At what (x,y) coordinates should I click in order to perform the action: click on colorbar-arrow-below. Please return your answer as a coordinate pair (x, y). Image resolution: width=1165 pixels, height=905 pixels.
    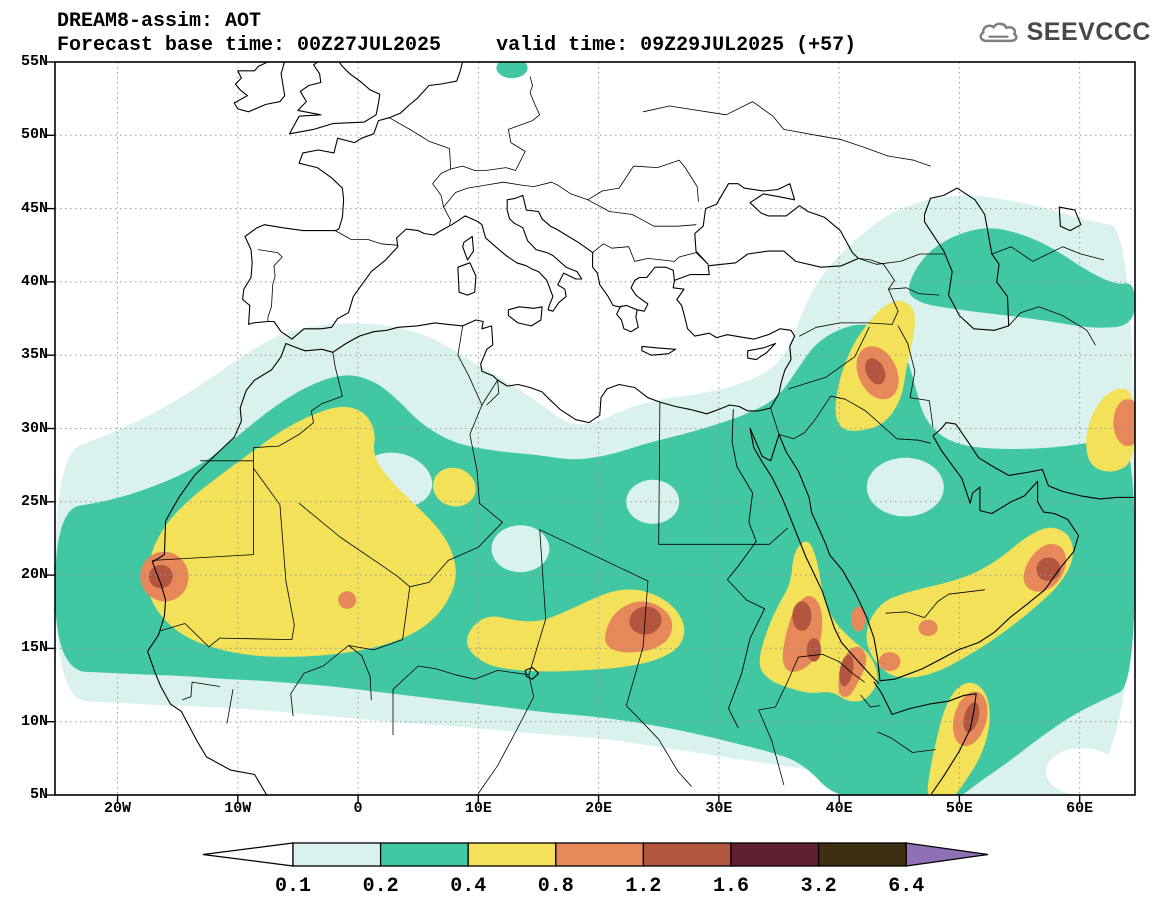
    Looking at the image, I should click on (248, 854).